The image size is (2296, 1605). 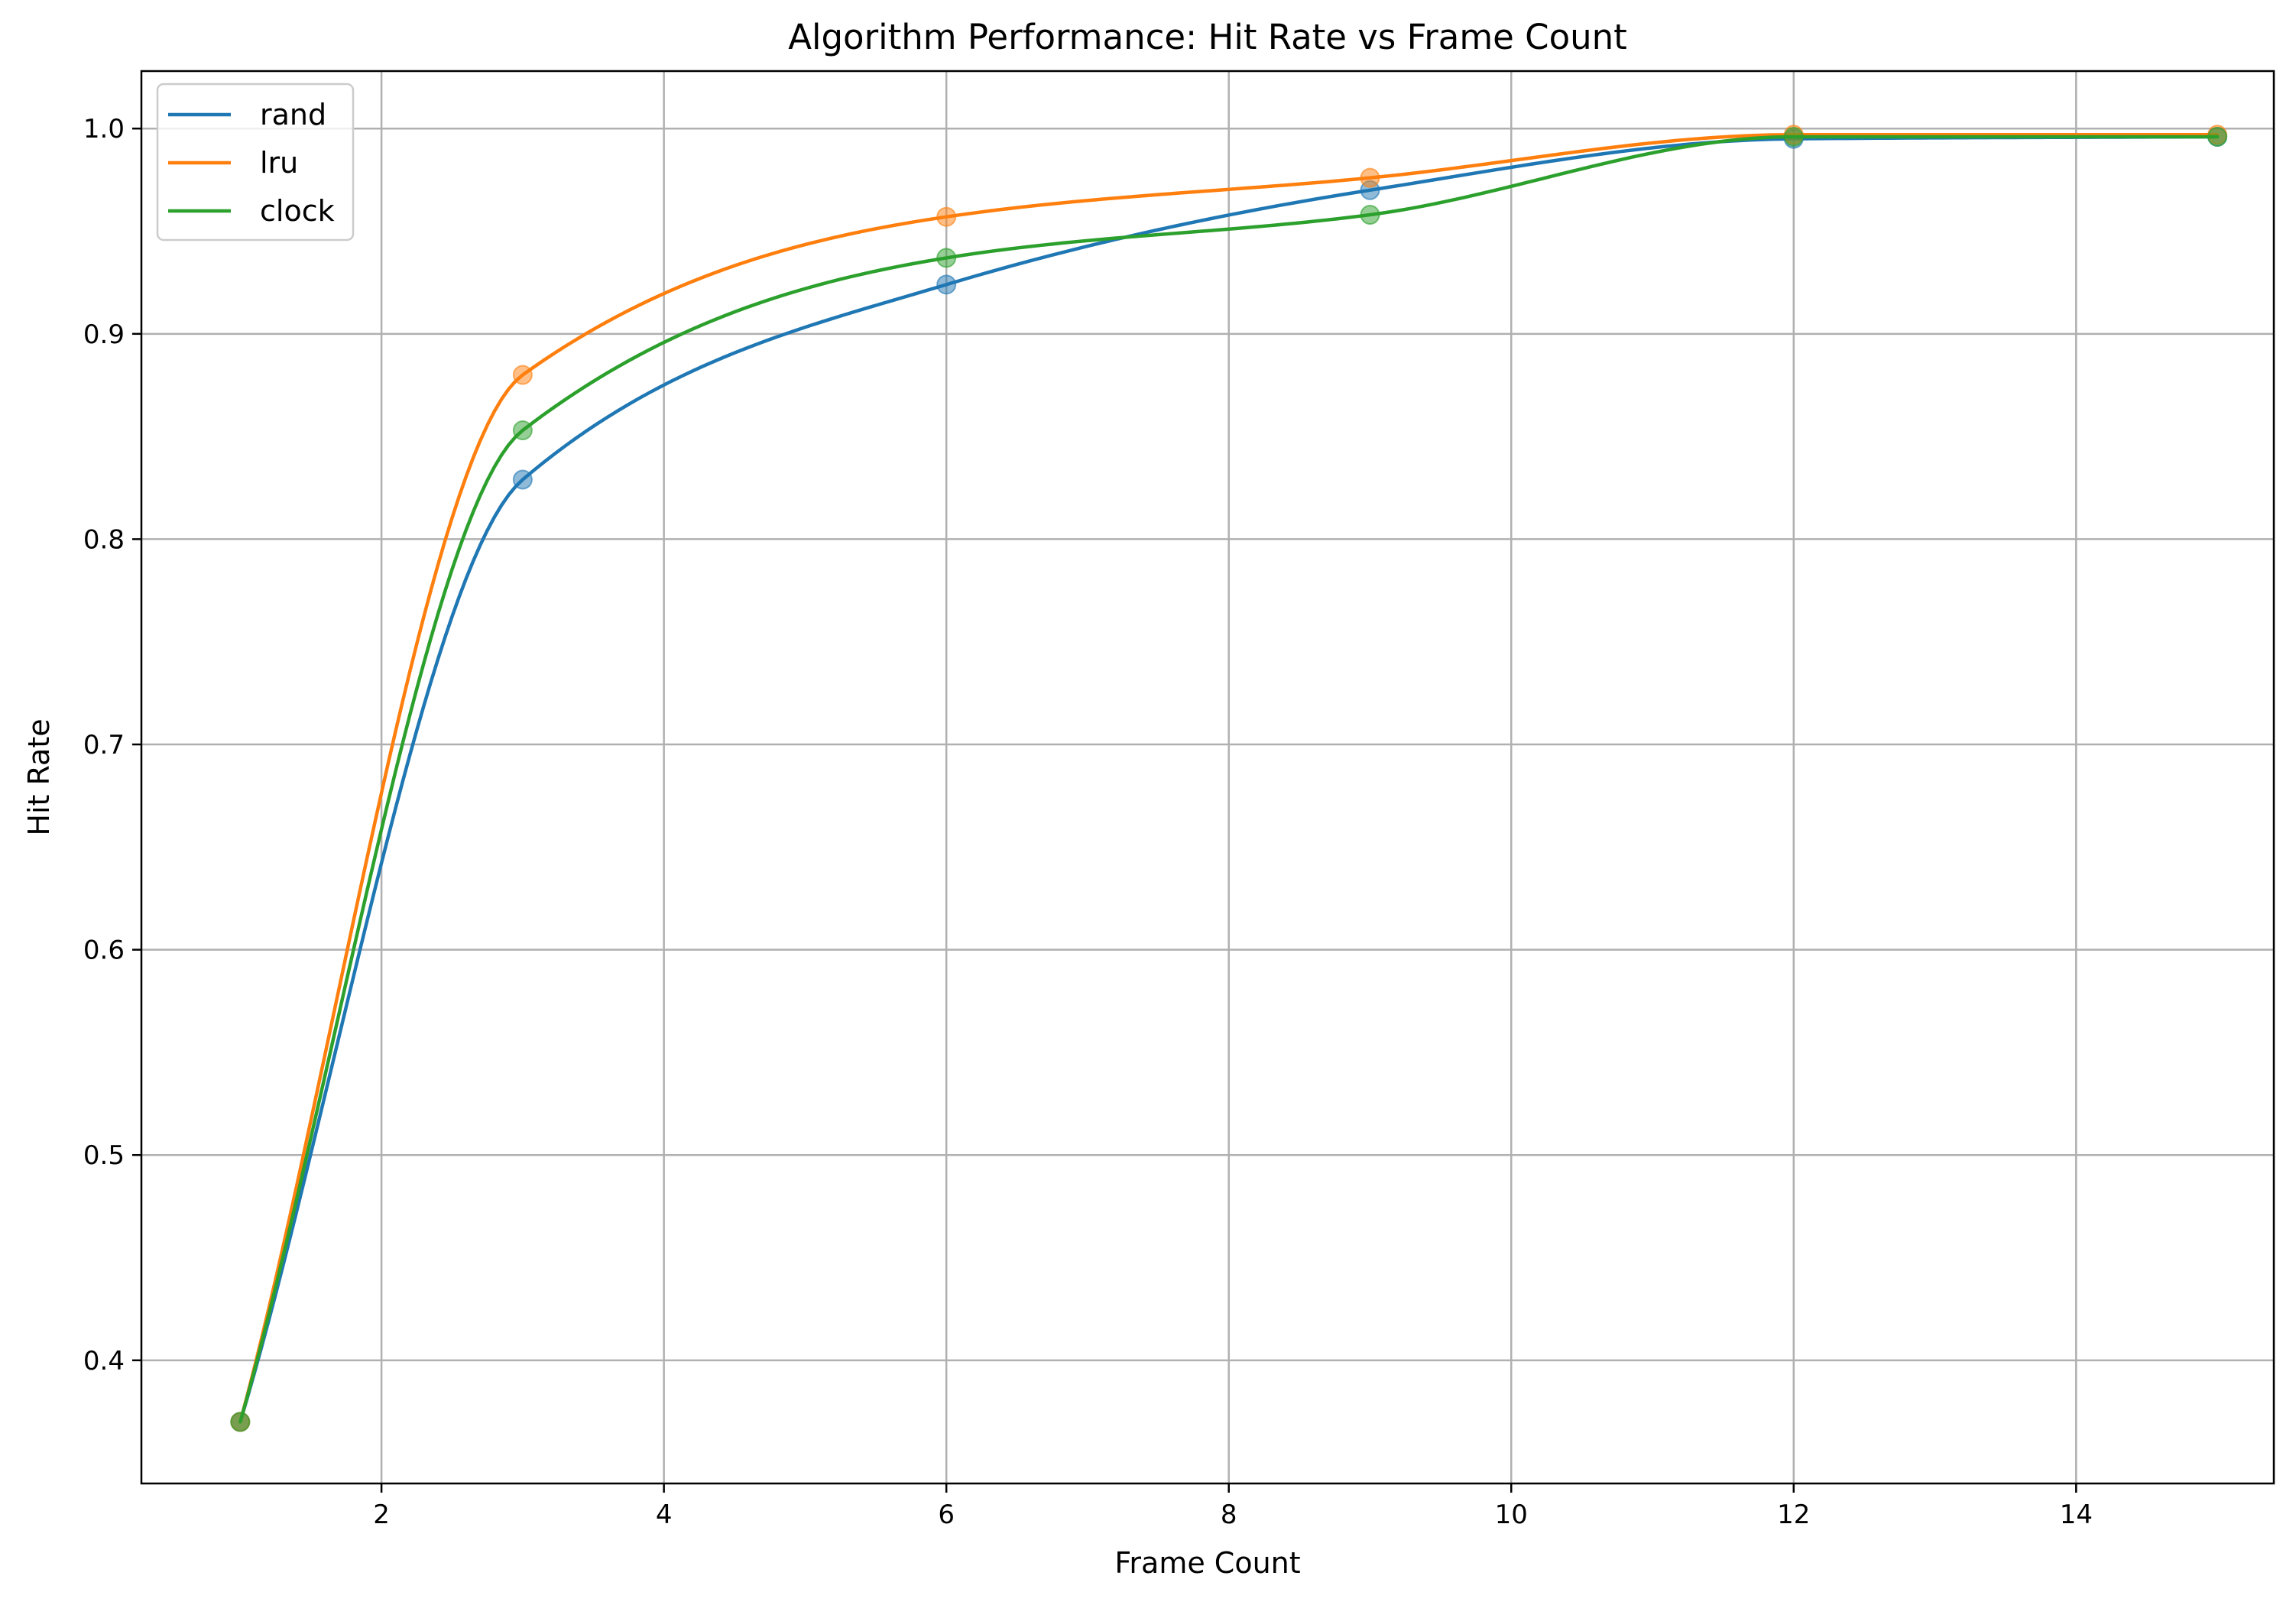 I want to click on x-tick-label: 10, so click(x=1511, y=1515).